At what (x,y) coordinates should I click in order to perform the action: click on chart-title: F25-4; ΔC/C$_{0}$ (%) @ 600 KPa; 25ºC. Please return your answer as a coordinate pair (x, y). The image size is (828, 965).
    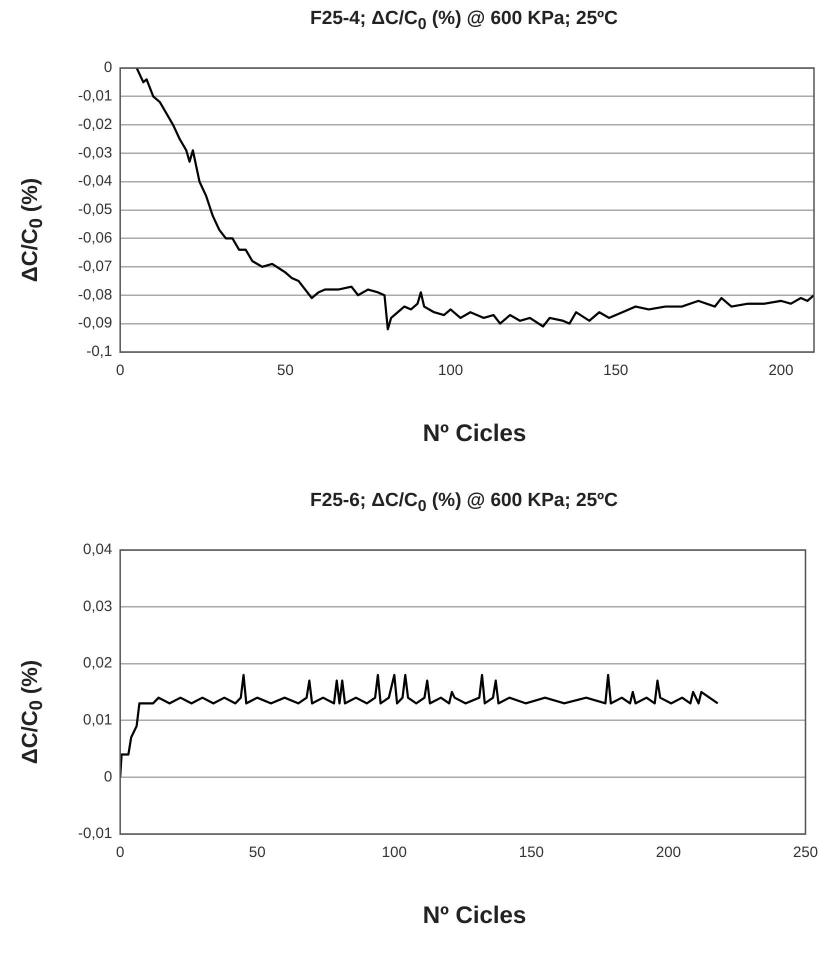
    Looking at the image, I should click on (464, 21).